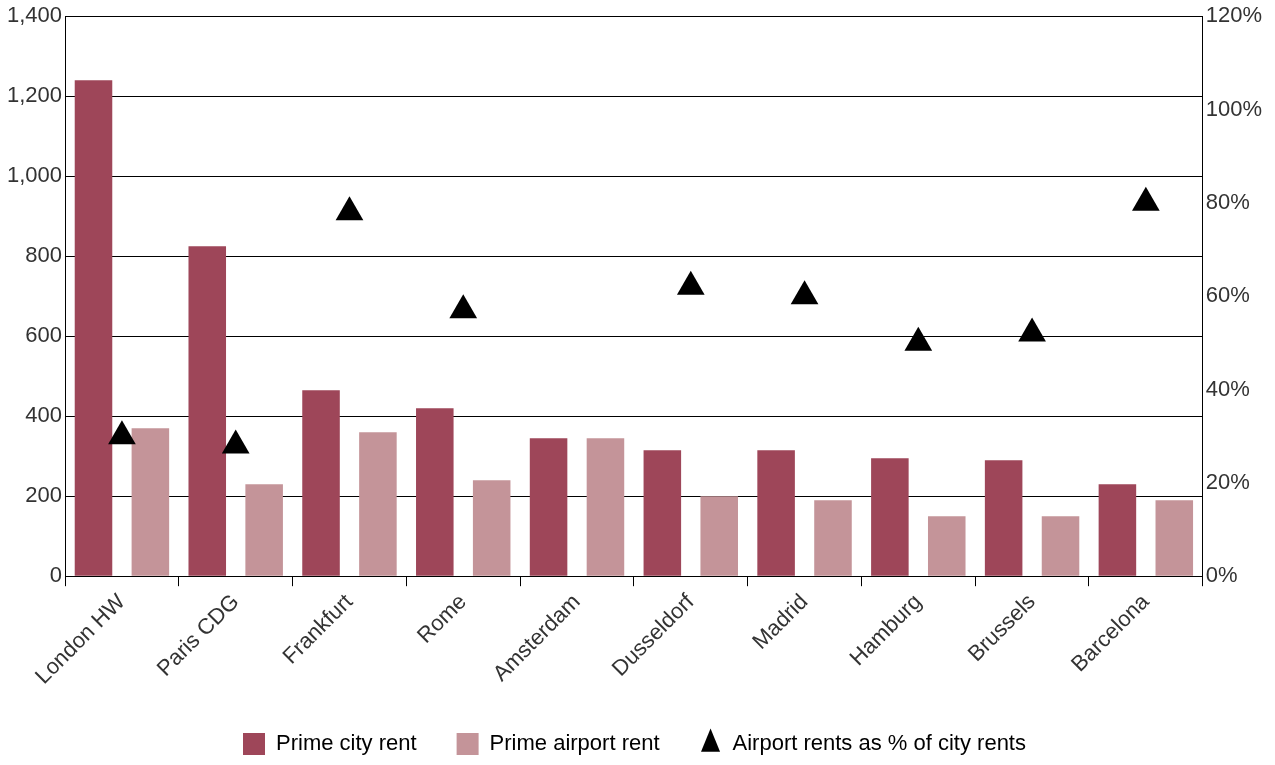  What do you see at coordinates (1234, 108) in the screenshot?
I see `y2-tick-label: 100%` at bounding box center [1234, 108].